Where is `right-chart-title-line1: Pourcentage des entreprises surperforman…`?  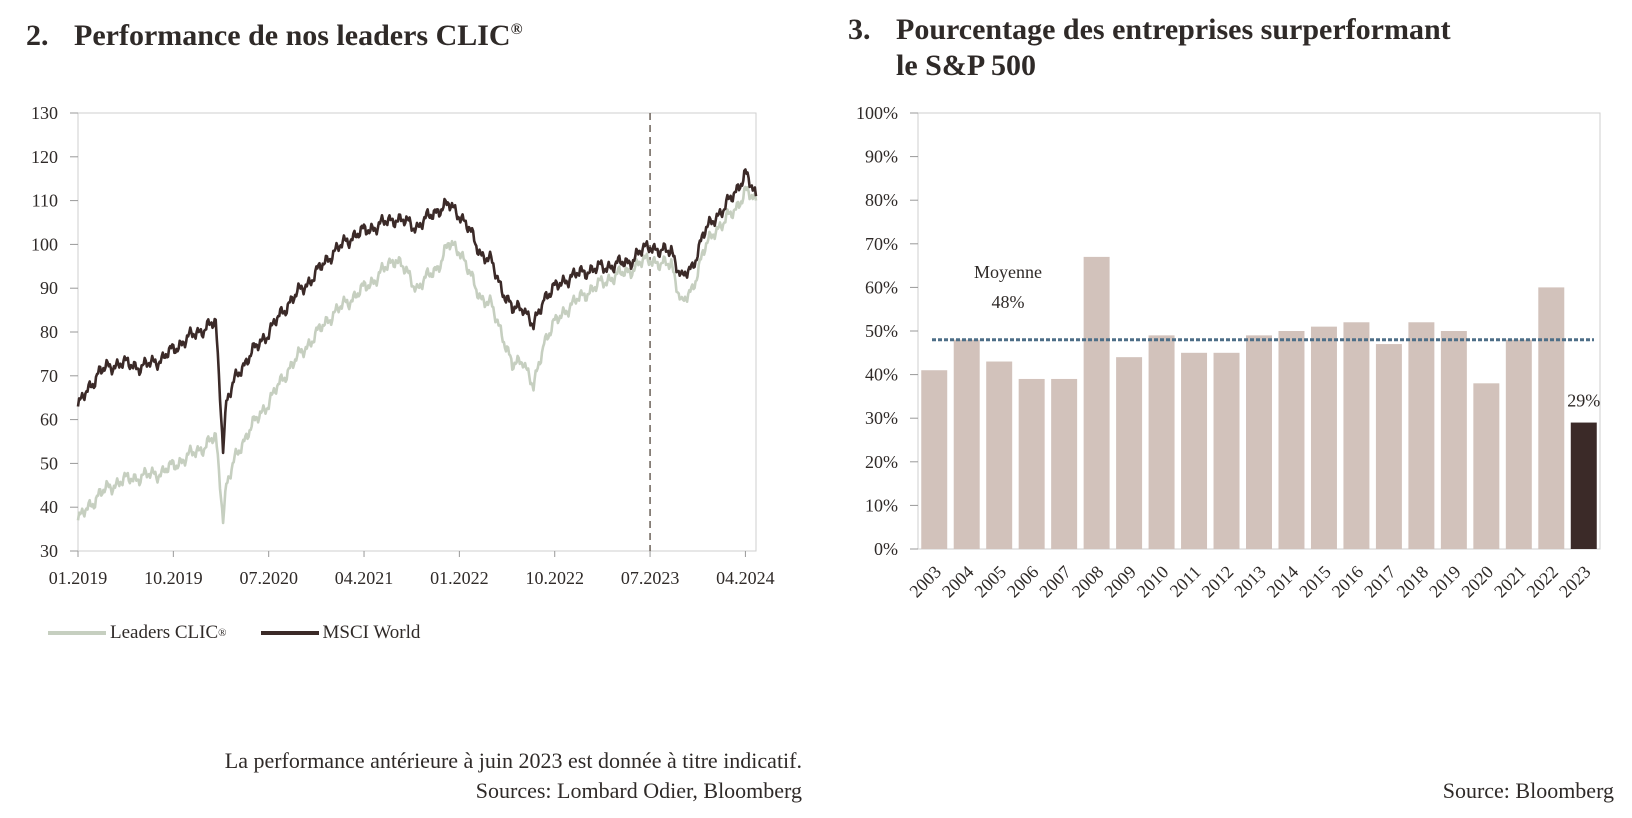
right-chart-title-line1: Pourcentage des entreprises surperforman… is located at coordinates (1173, 29).